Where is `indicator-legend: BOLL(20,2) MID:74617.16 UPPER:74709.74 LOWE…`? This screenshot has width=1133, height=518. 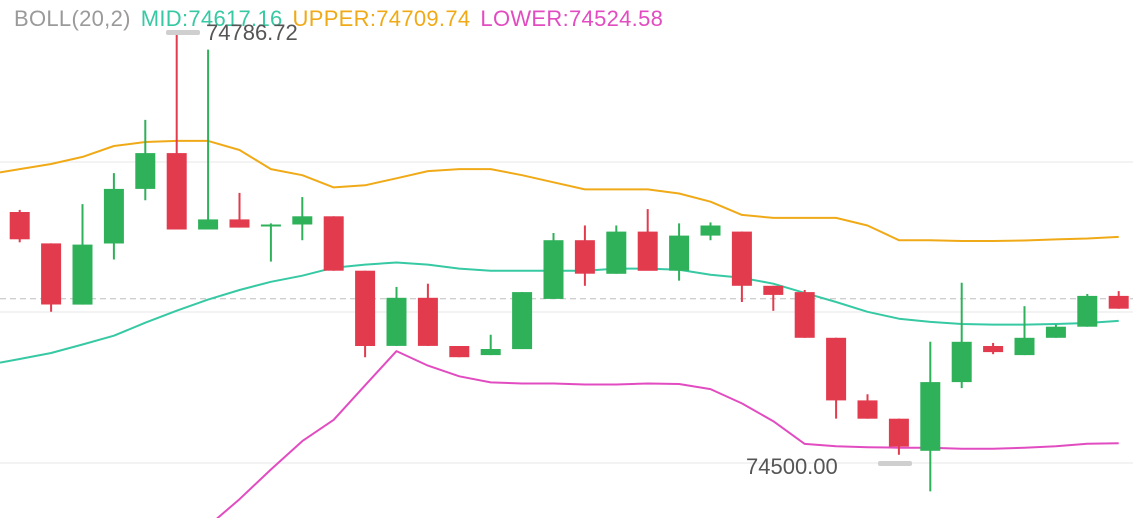
indicator-legend: BOLL(20,2) MID:74617.16 UPPER:74709.74 LOWE… is located at coordinates (343, 19).